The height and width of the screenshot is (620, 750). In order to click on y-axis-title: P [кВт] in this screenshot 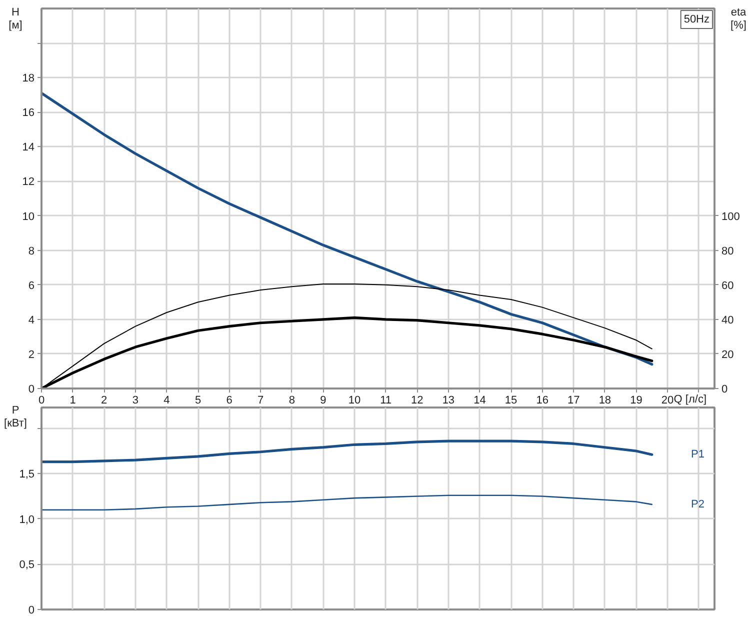, I will do `click(15, 417)`.